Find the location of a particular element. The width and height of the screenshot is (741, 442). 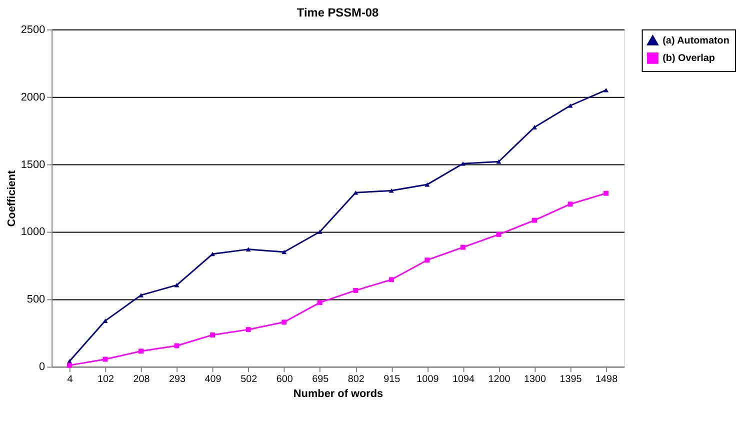

x-tick-label: 409 is located at coordinates (213, 380).